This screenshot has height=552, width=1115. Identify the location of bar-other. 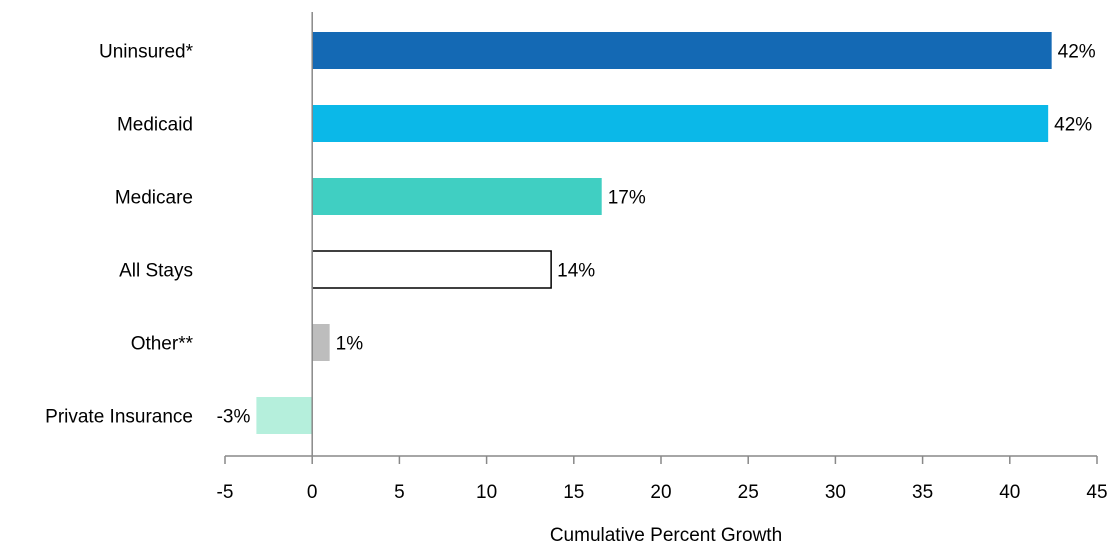
(321, 342).